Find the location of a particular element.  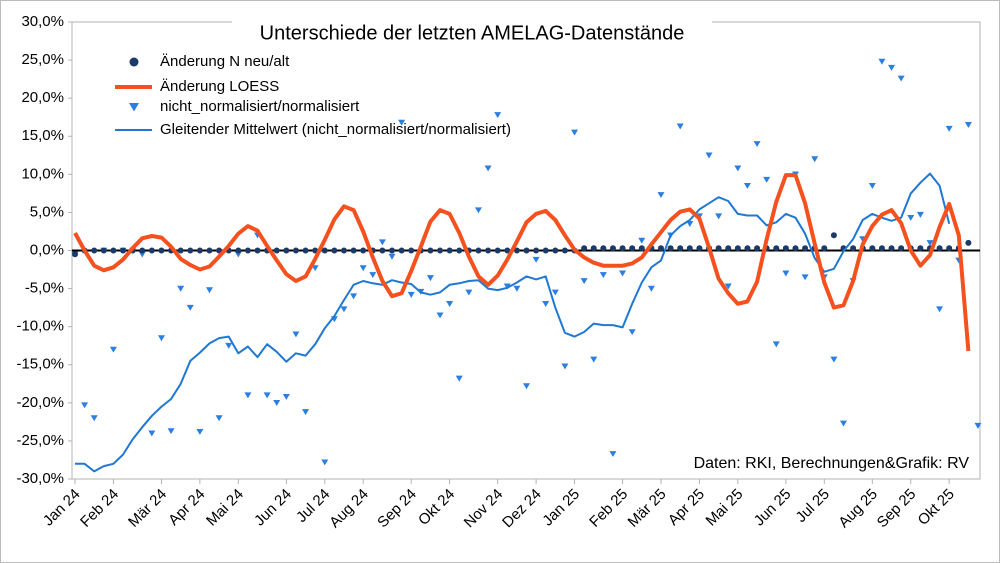

y-tick-label: -5,0% is located at coordinates (44, 288).